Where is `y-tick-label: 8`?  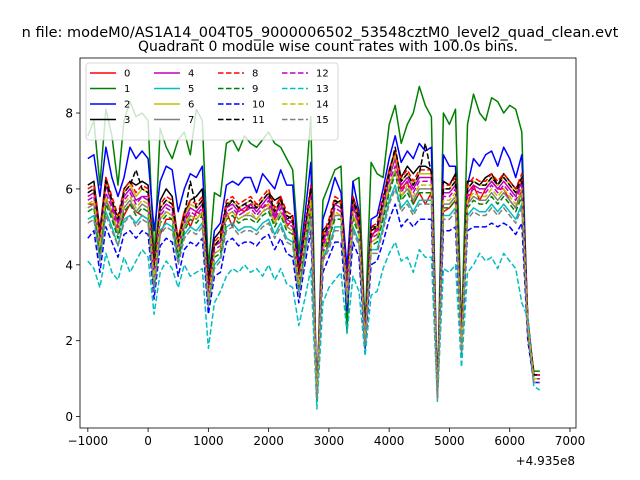 y-tick-label: 8 is located at coordinates (69, 114).